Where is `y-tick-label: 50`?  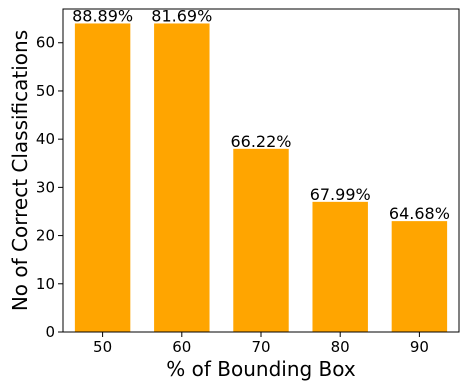 y-tick-label: 50 is located at coordinates (45, 91).